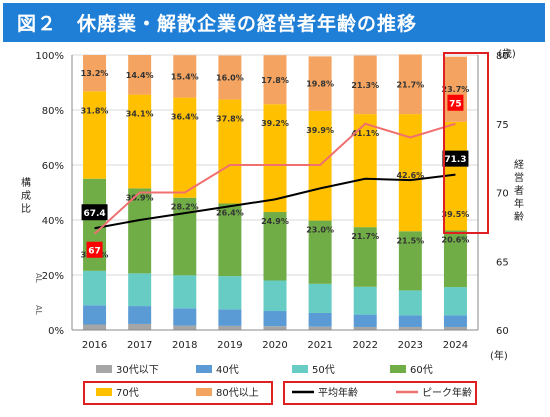  Describe the element at coordinates (185, 117) in the screenshot. I see `segment-value-label: 36.4%` at that location.